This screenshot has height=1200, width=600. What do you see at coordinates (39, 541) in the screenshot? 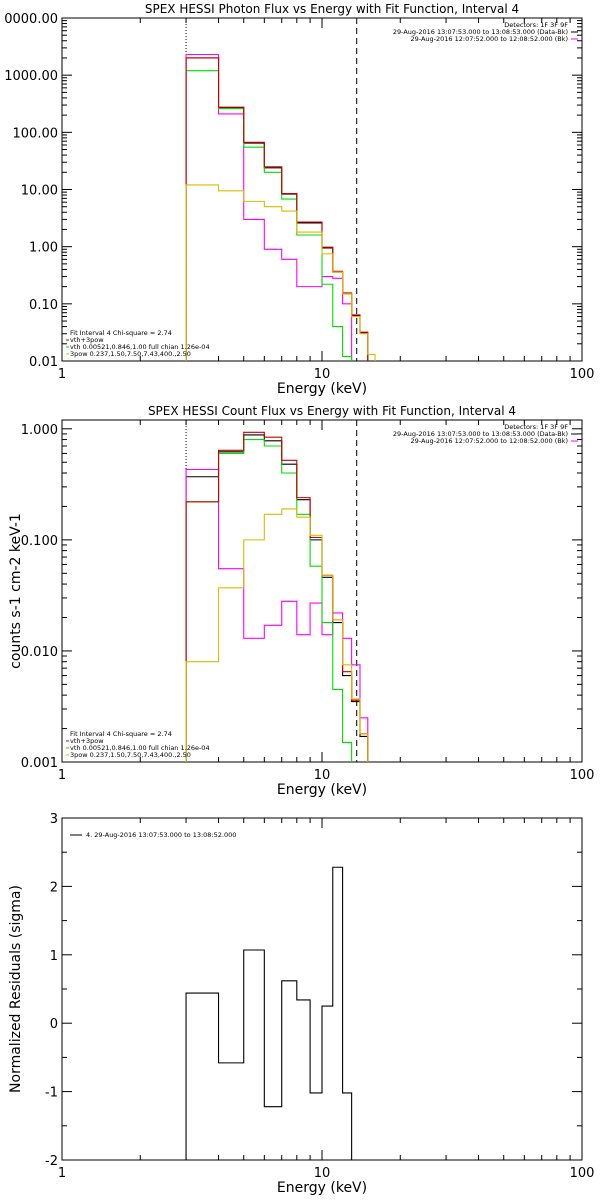
I see `y-tick-label: 0.100` at bounding box center [39, 541].